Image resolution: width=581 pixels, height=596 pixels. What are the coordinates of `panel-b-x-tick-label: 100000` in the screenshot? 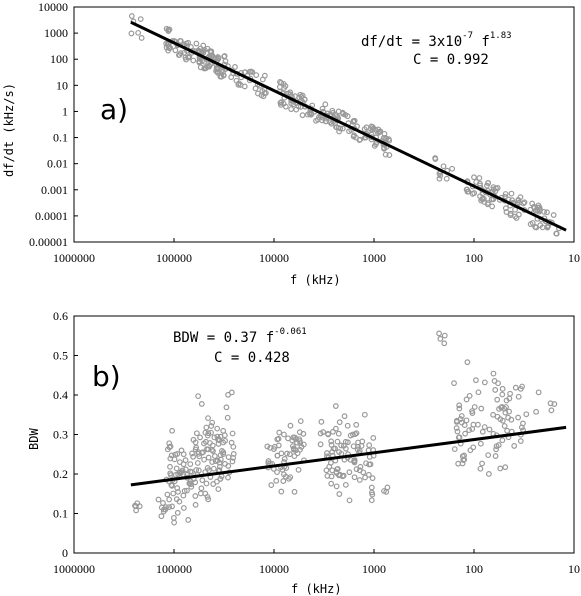 It's located at (174, 569).